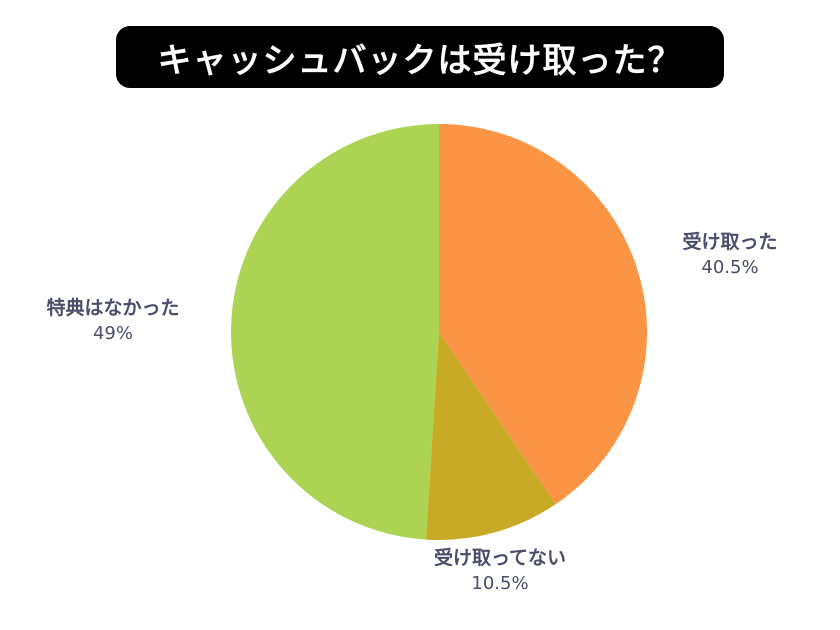  What do you see at coordinates (543, 314) in the screenshot?
I see `pie-slice-received` at bounding box center [543, 314].